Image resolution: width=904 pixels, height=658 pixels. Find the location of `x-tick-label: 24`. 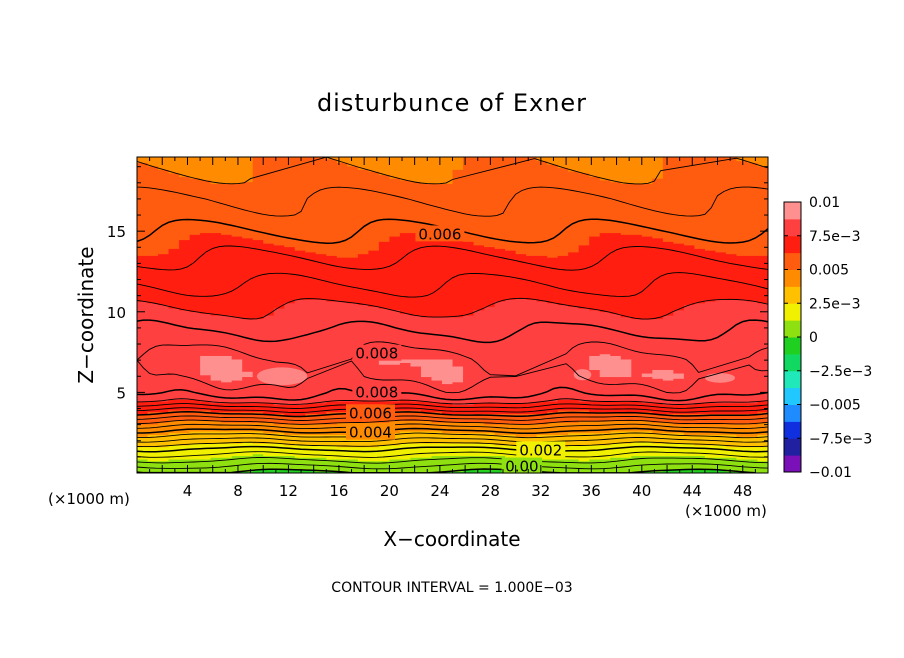

x-tick-label: 24 is located at coordinates (439, 491).